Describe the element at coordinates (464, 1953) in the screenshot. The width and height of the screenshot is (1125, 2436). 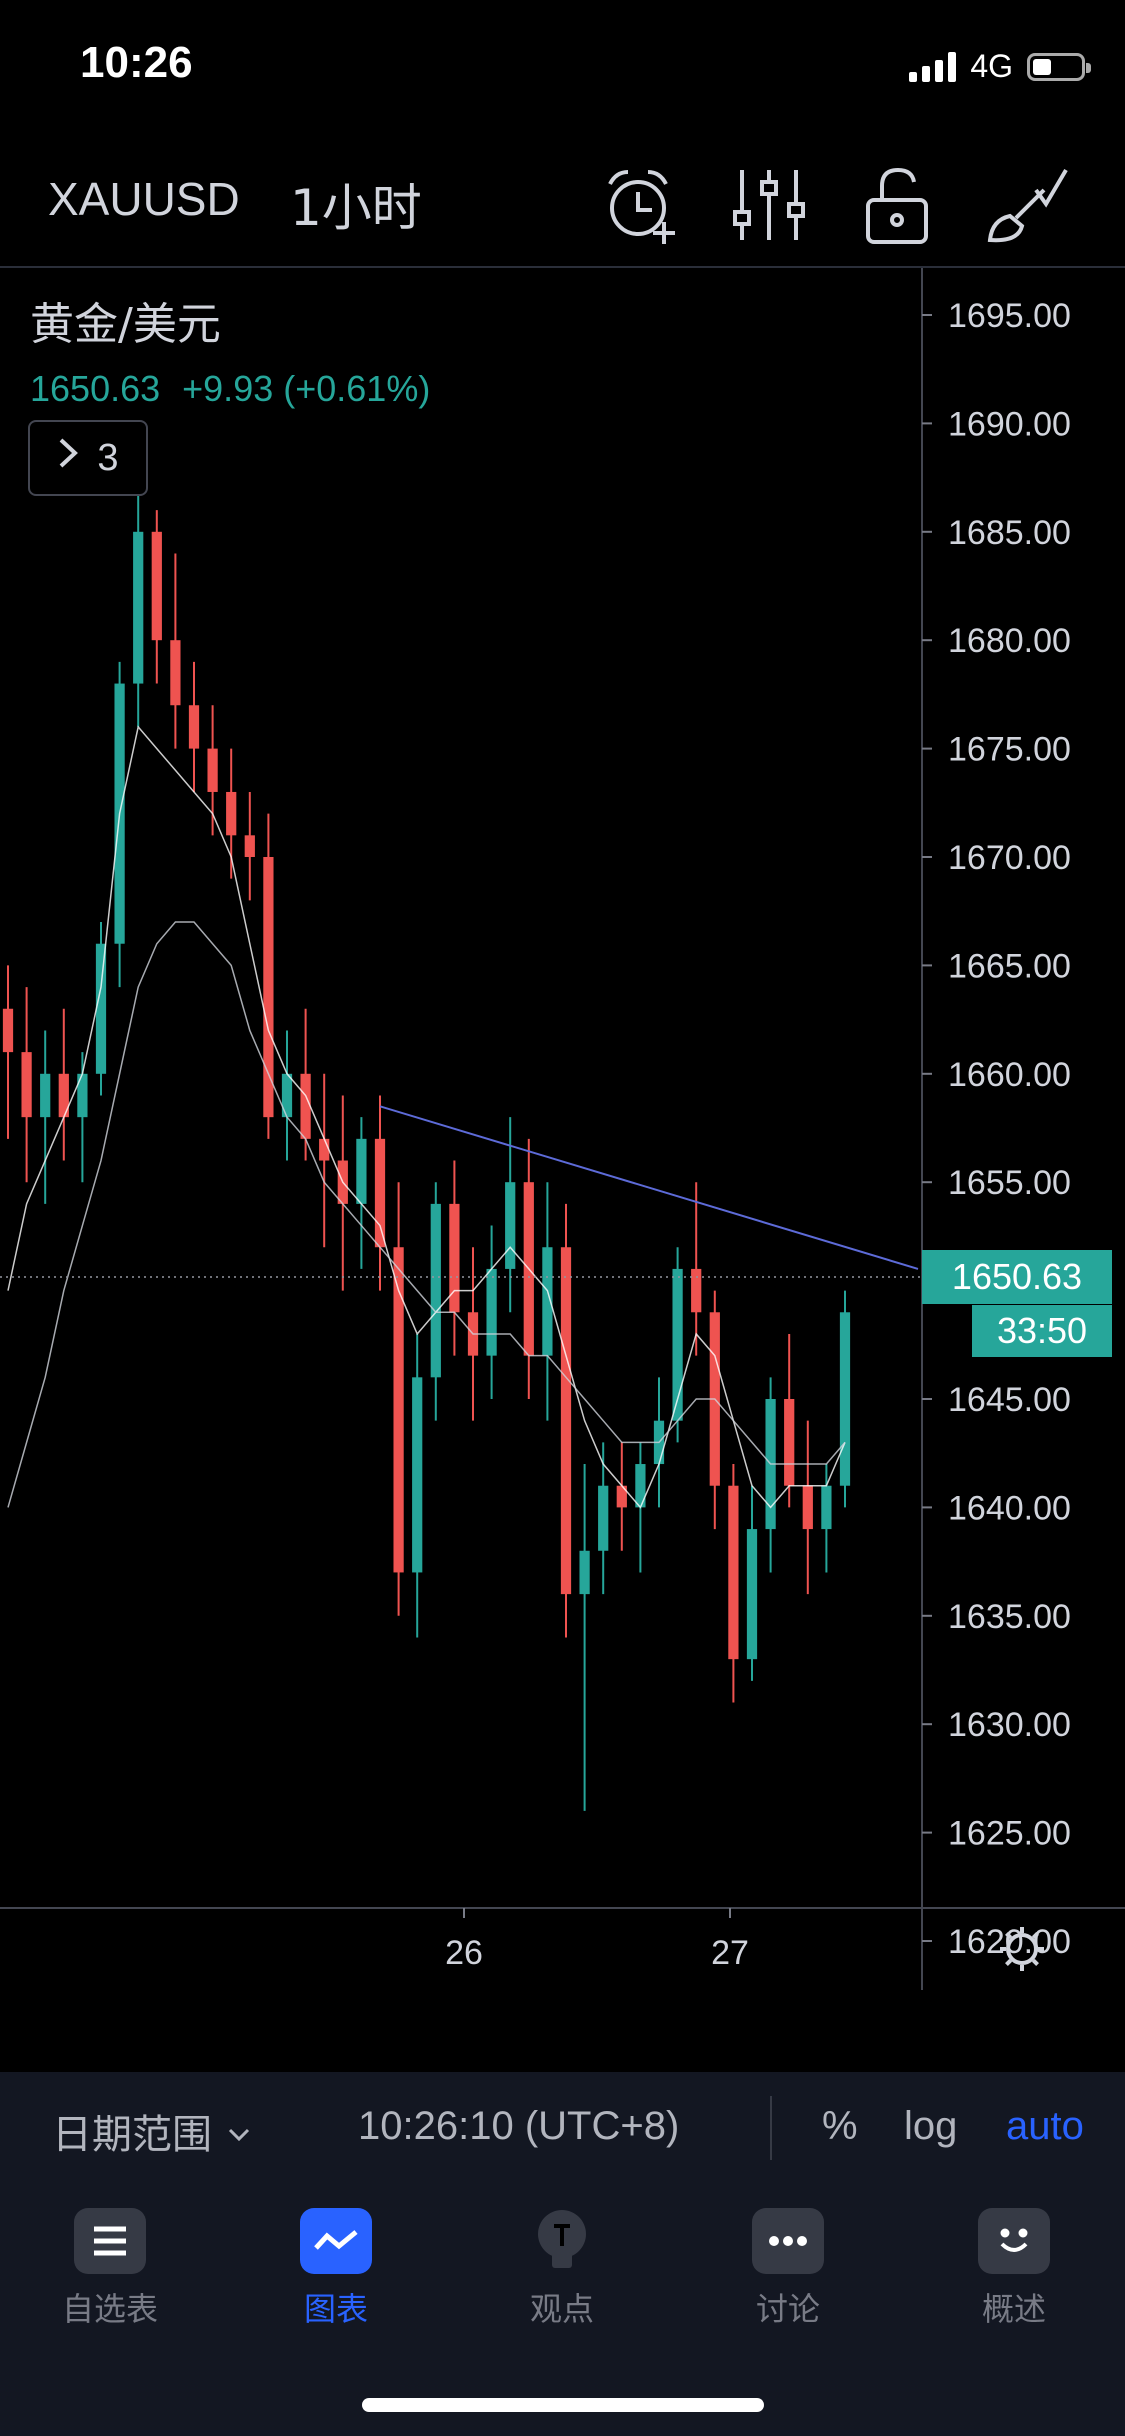
I see `time-tick-label: 26` at that location.